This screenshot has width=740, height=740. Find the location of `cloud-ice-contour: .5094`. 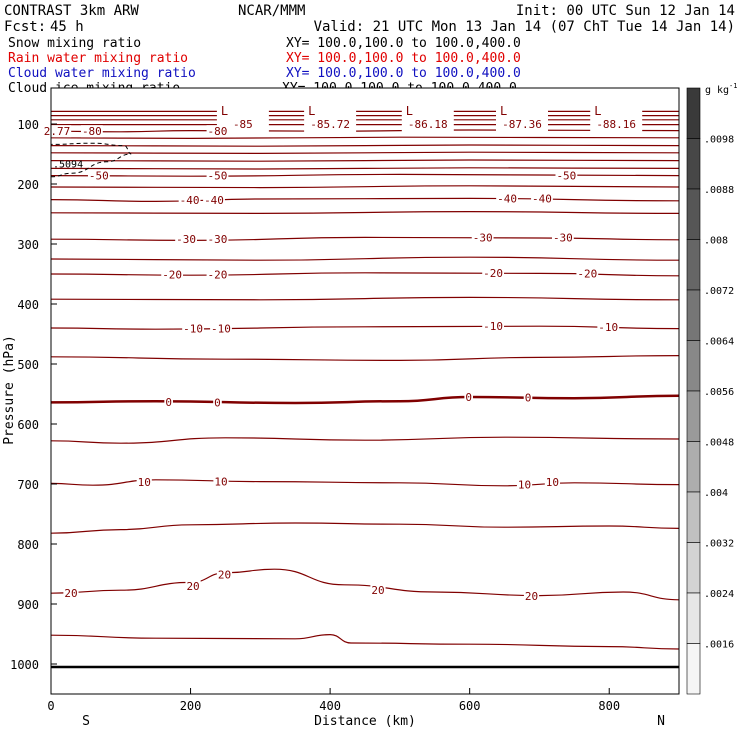

cloud-ice-contour: .5094 is located at coordinates (91, 160).